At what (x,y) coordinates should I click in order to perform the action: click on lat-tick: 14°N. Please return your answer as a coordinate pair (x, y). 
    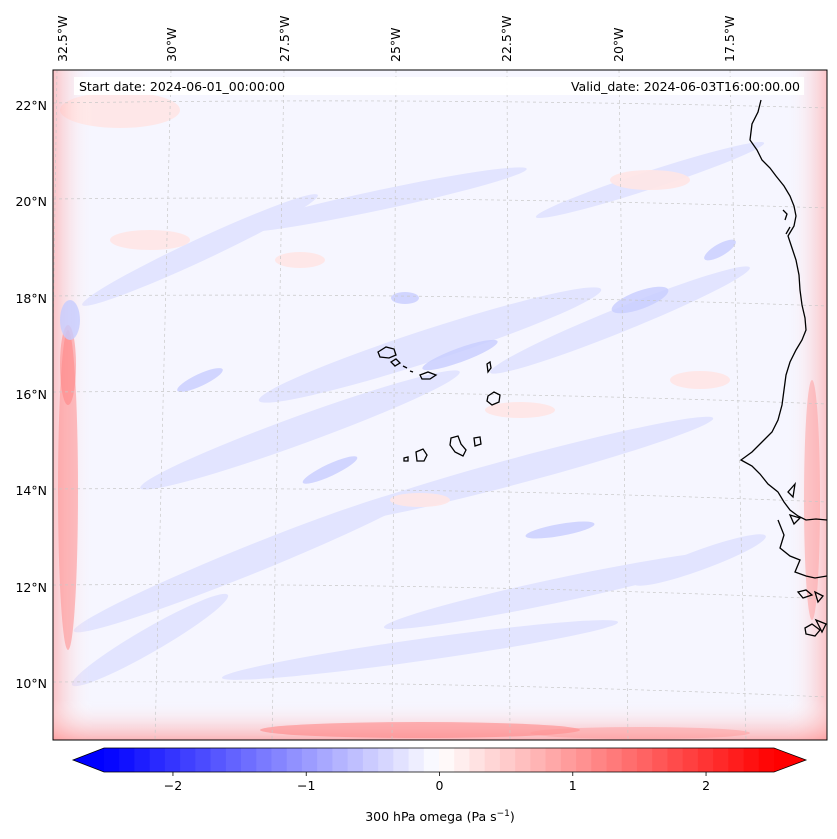
    Looking at the image, I should click on (31, 490).